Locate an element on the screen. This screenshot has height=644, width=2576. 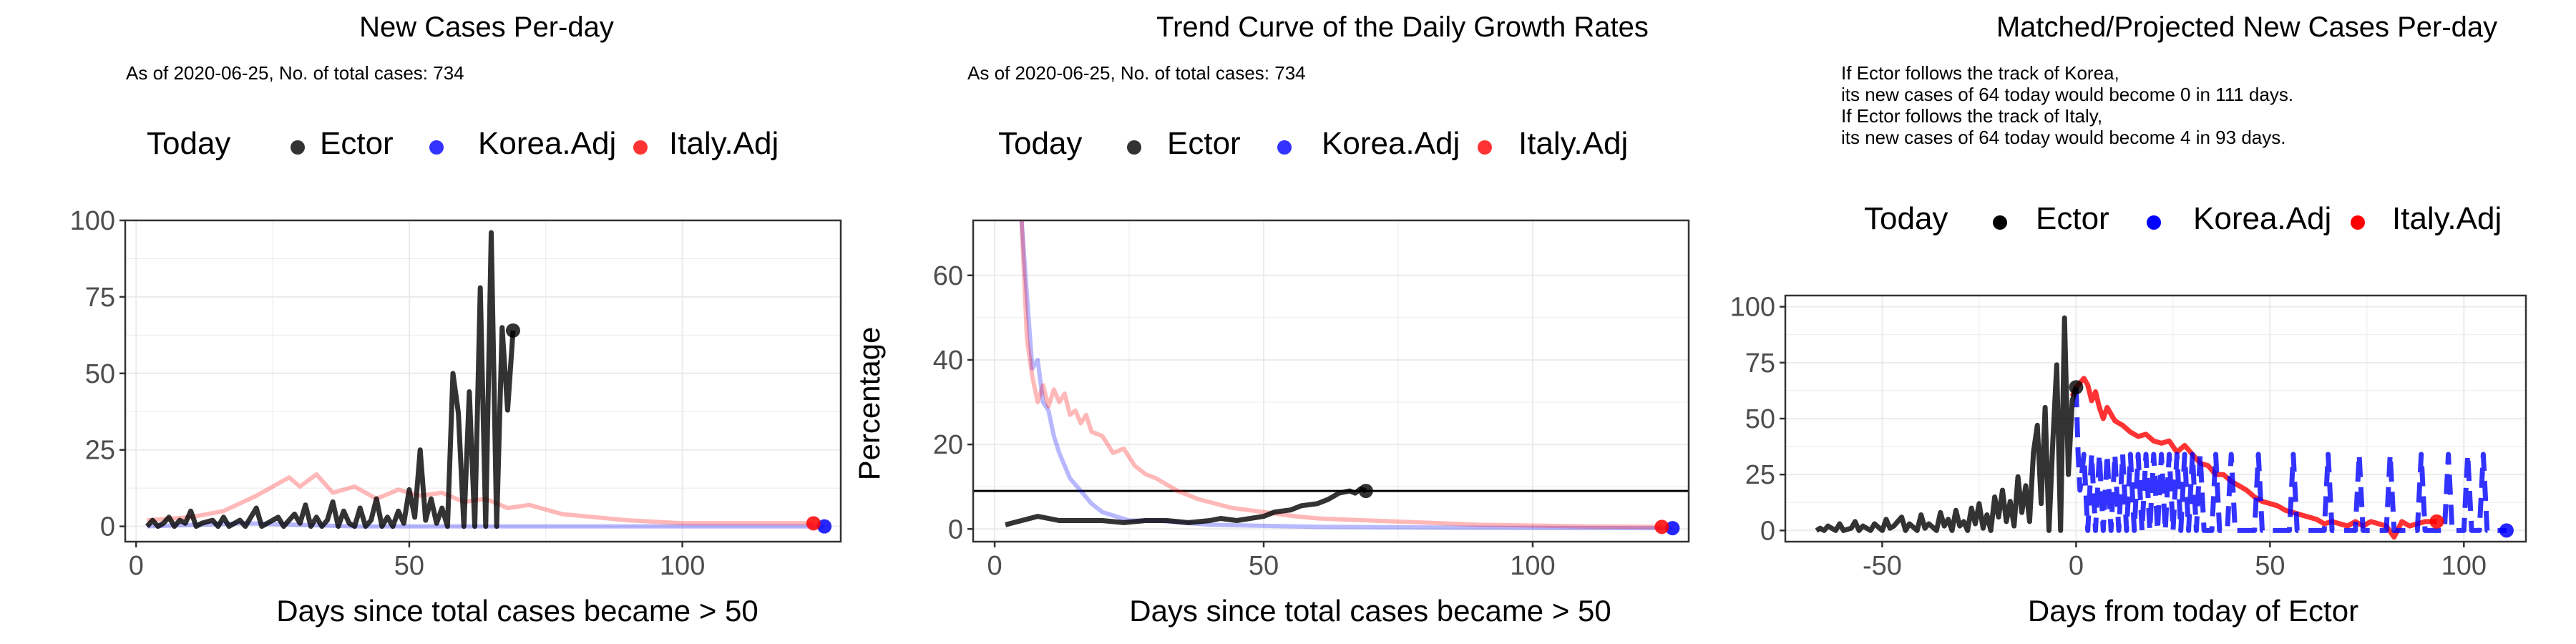
chart-title: New Cases Per-day is located at coordinates (486, 27).